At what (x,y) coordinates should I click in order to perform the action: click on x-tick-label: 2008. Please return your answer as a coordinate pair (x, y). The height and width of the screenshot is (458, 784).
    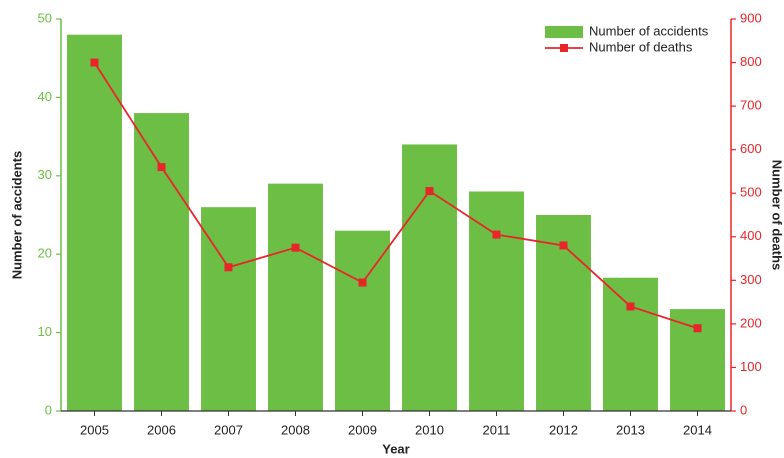
    Looking at the image, I should click on (295, 429).